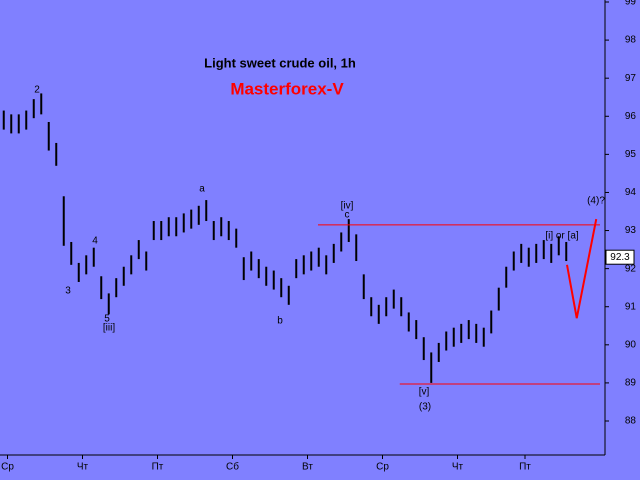 The width and height of the screenshot is (640, 480). I want to click on last-price-label: 92.3, so click(620, 257).